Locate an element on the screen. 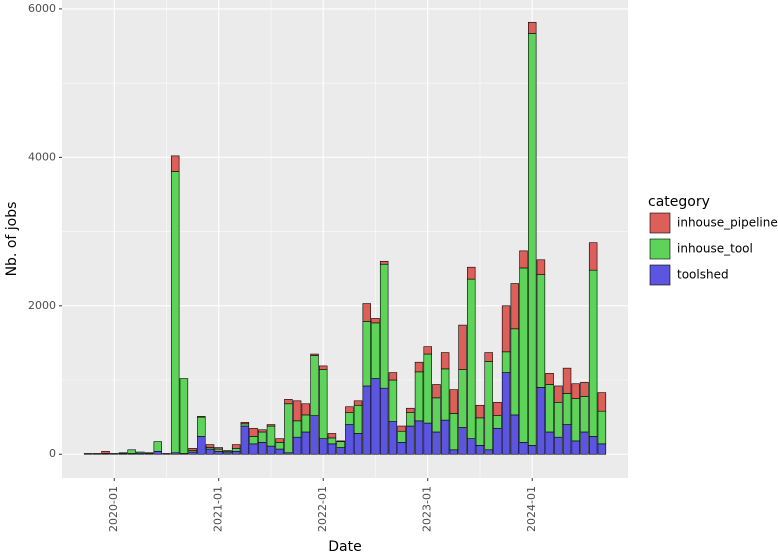 The width and height of the screenshot is (778, 558). x-tick-label: 2022-01 is located at coordinates (322, 509).